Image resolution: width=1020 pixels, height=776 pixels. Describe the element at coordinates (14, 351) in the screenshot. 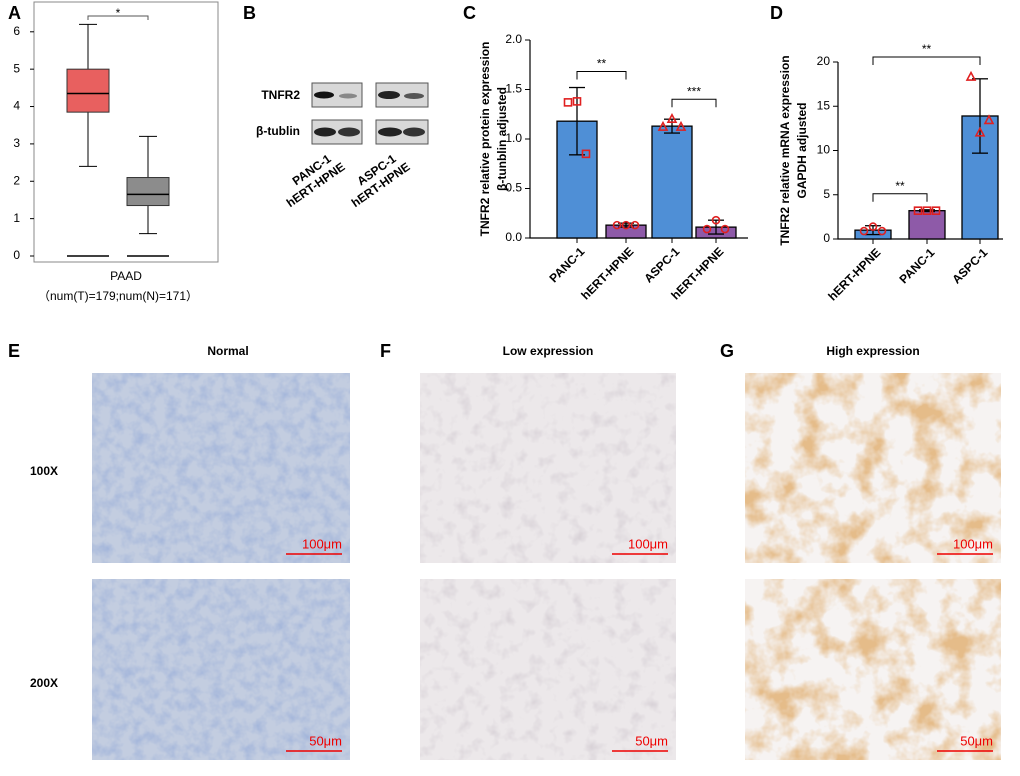

I see `panel-letter: E` at that location.